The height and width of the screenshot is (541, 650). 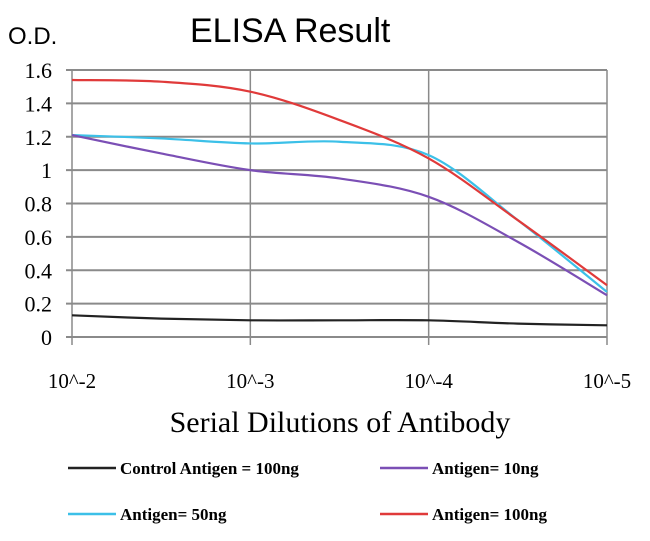 What do you see at coordinates (485, 468) in the screenshot?
I see `legend-label: Antigen= 10ng` at bounding box center [485, 468].